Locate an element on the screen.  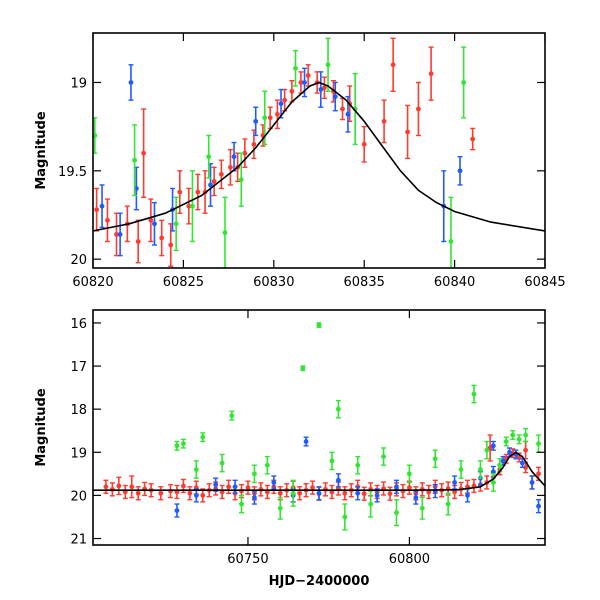
y-tick-label: 17 is located at coordinates (78, 367).